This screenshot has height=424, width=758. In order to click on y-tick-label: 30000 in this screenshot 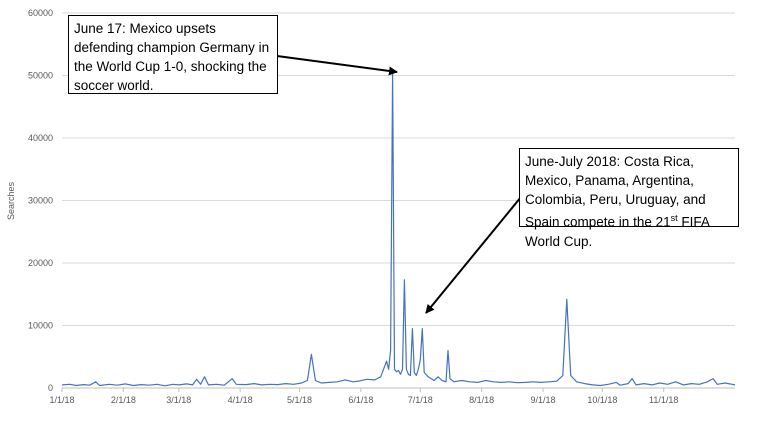, I will do `click(40, 201)`.